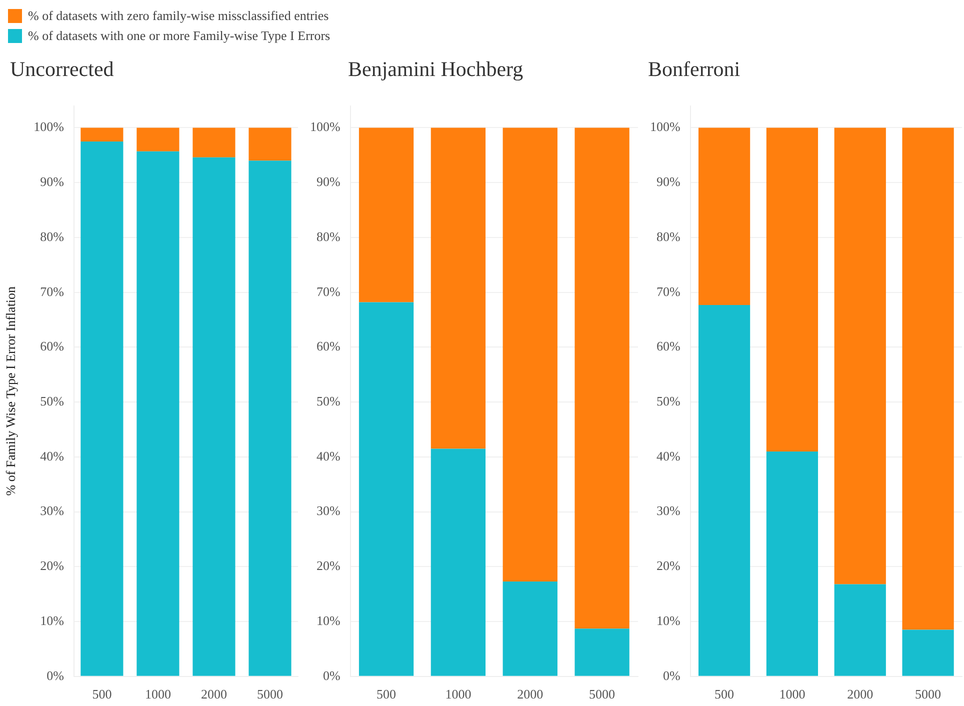  Describe the element at coordinates (10, 391) in the screenshot. I see `y-axis-title: % of Family Wise Type I Error Inflation` at that location.